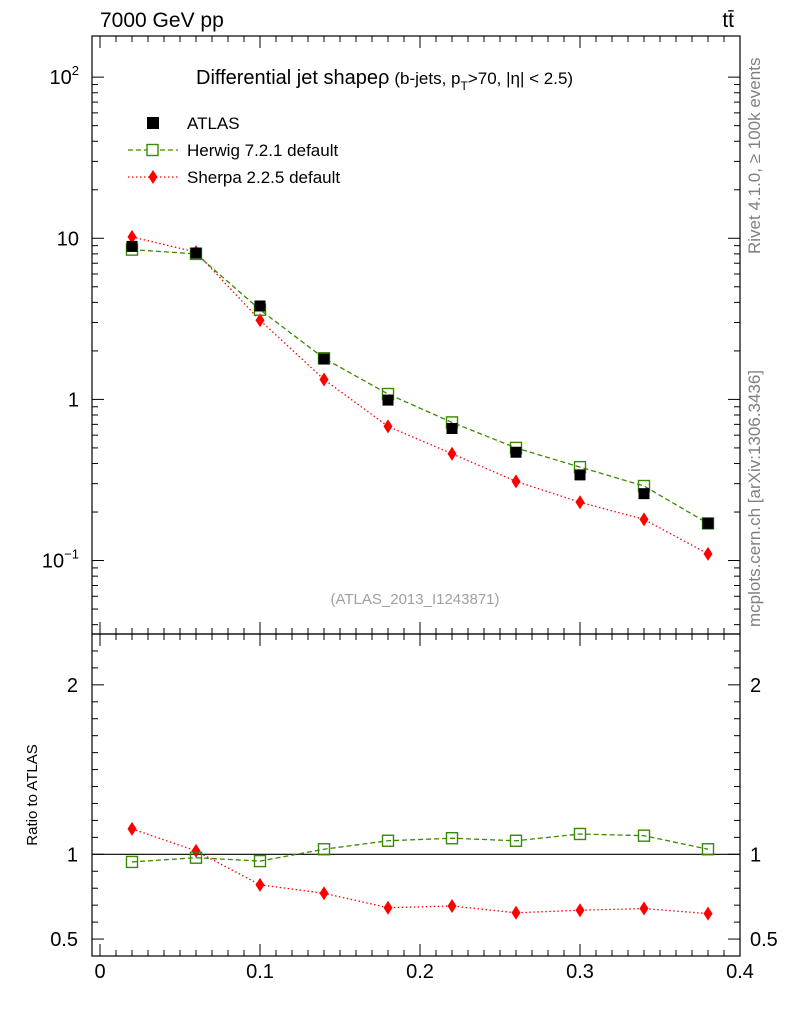  What do you see at coordinates (68, 239) in the screenshot?
I see `y-tick-label: 10` at bounding box center [68, 239].